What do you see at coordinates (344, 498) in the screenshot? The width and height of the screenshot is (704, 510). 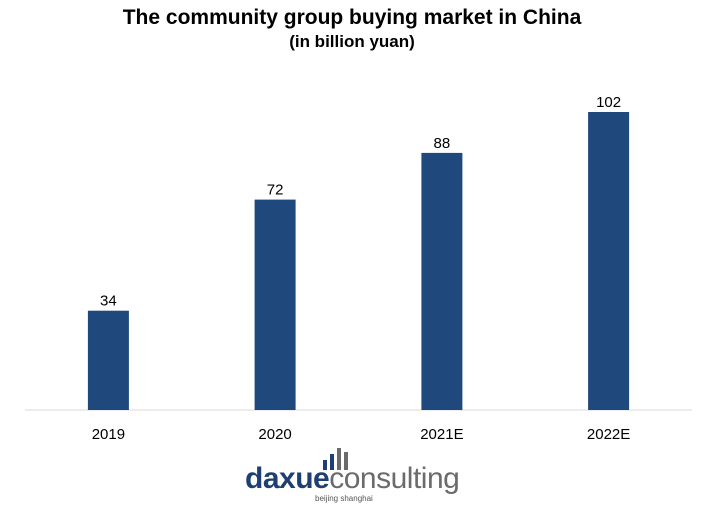 I see `logo-tagline: beijing shanghai` at bounding box center [344, 498].